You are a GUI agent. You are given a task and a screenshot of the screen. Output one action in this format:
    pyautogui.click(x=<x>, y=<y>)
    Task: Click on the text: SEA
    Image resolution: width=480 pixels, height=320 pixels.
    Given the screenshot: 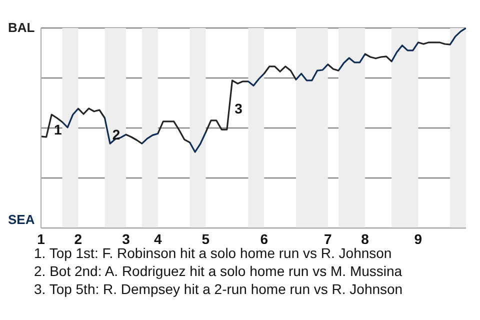 What is the action you would take?
    pyautogui.click(x=21, y=219)
    